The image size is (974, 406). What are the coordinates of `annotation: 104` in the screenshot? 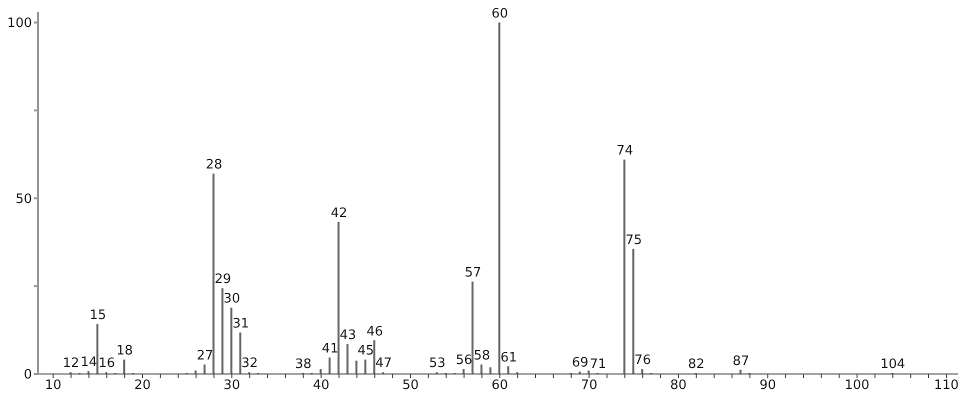 It's located at (893, 364).